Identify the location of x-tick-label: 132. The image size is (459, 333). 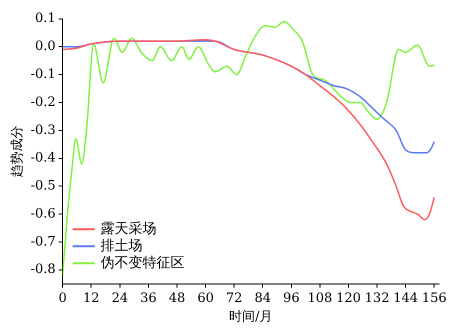
(377, 298).